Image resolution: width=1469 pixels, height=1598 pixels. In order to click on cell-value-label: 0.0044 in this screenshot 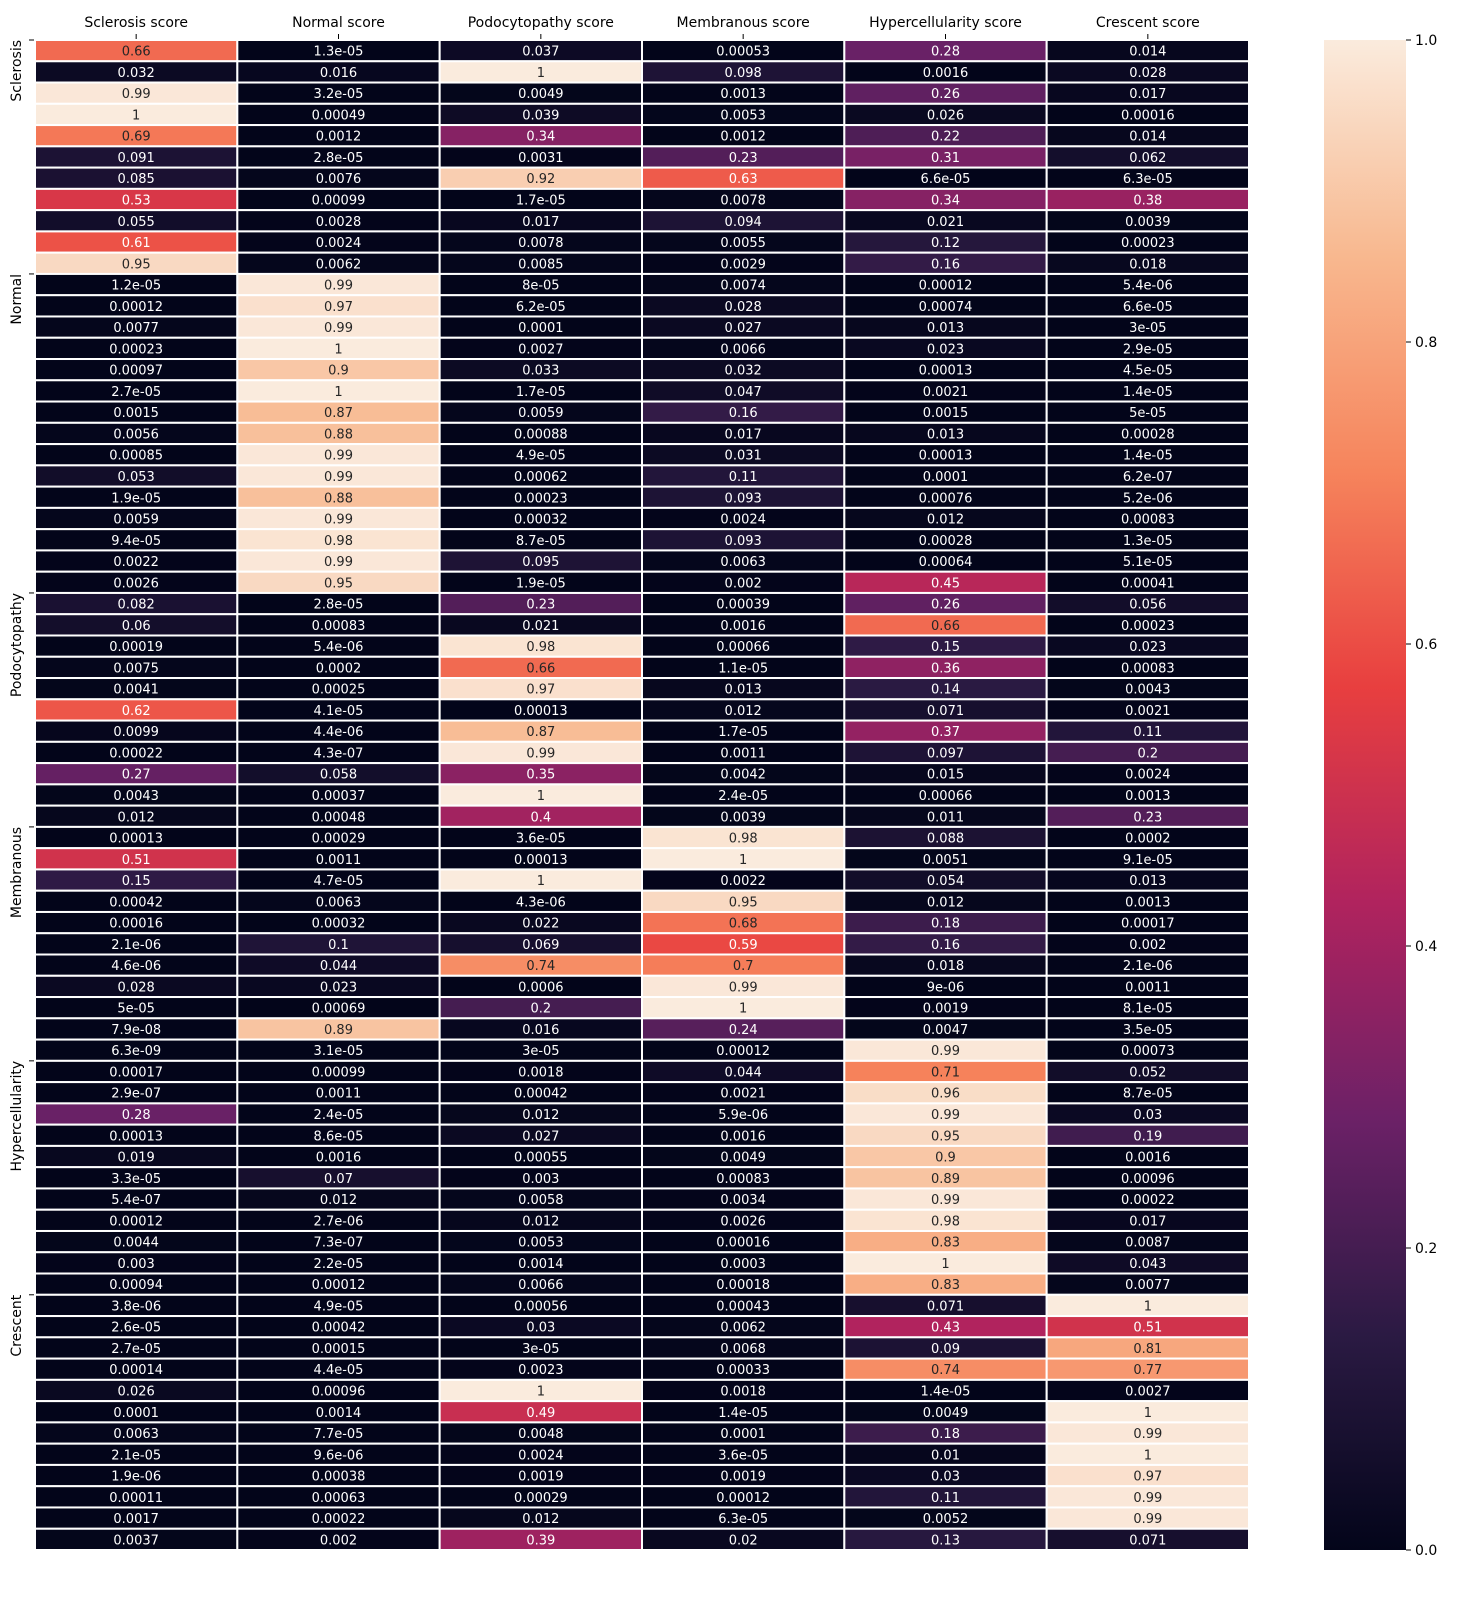, I will do `click(136, 1243)`.